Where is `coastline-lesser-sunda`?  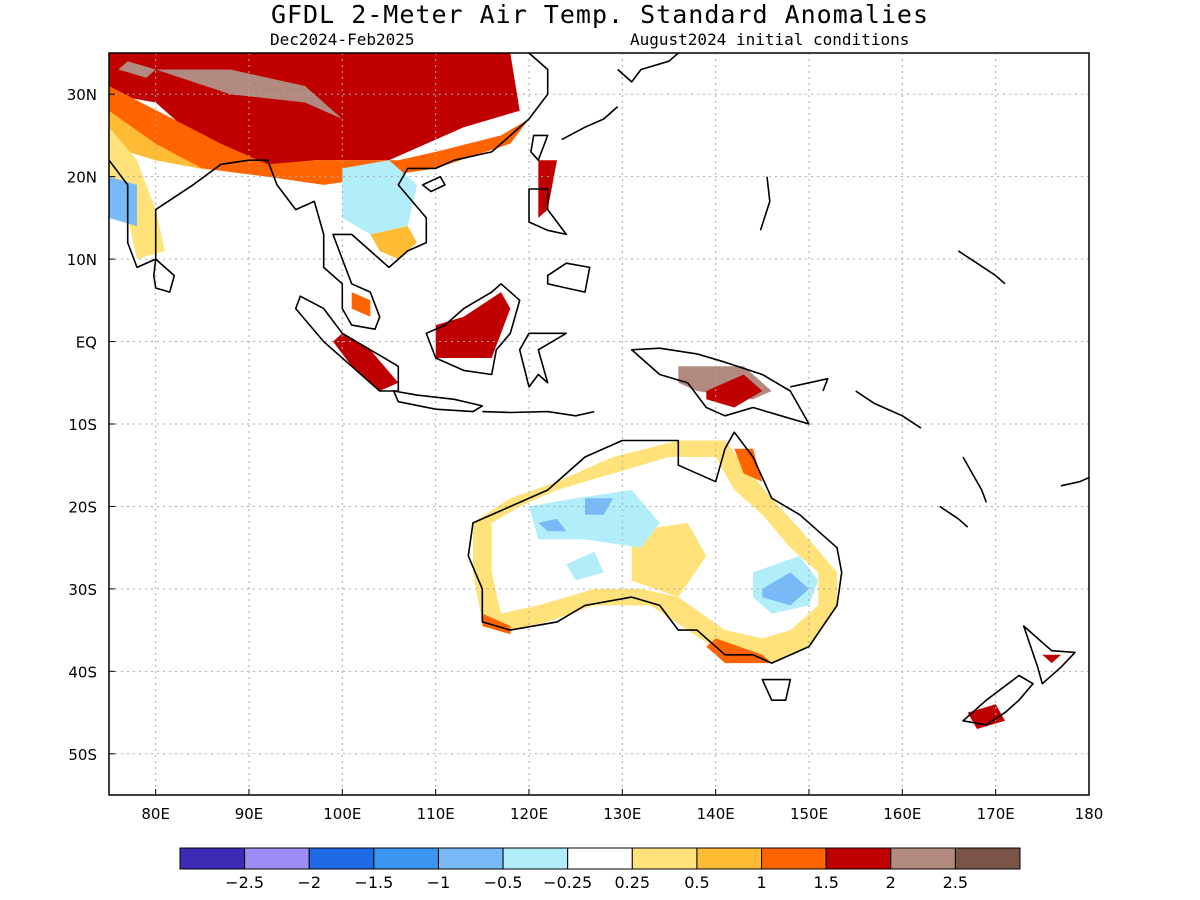 coastline-lesser-sunda is located at coordinates (538, 413).